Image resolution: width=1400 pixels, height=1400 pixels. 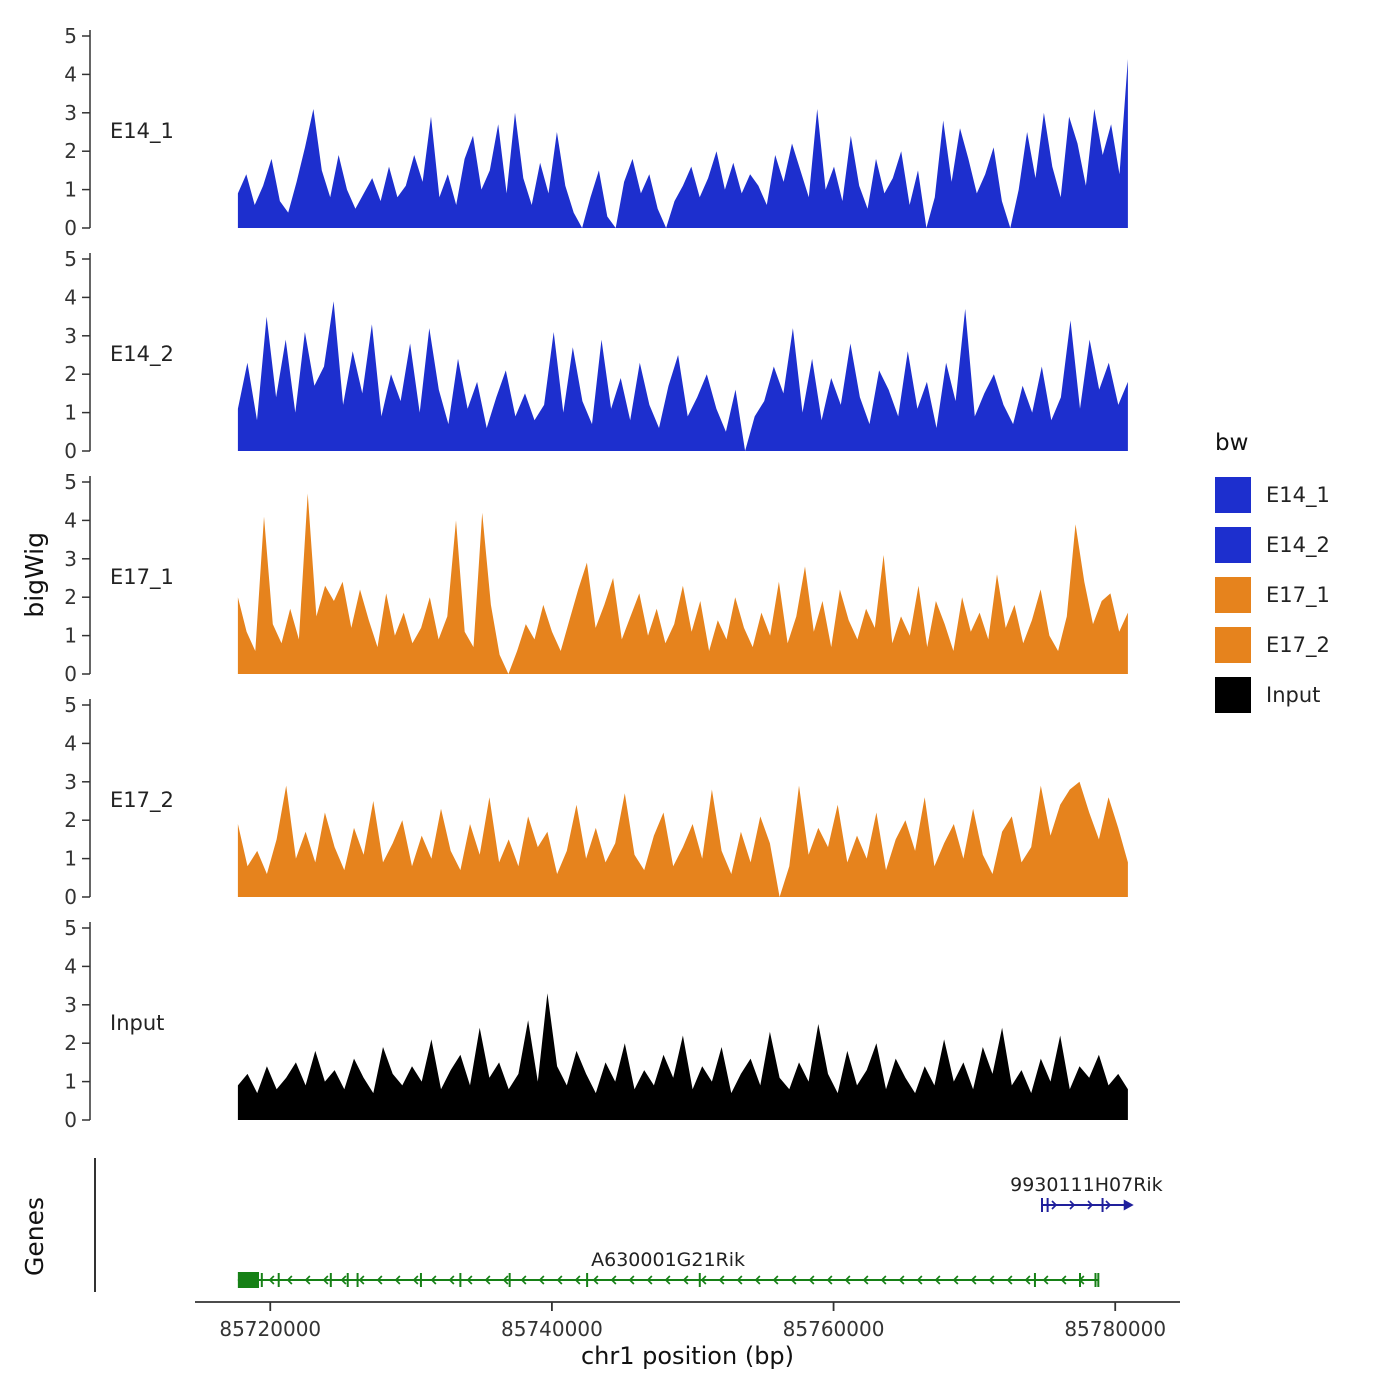 I want to click on legend-entry: E17_1, so click(x=1272, y=595).